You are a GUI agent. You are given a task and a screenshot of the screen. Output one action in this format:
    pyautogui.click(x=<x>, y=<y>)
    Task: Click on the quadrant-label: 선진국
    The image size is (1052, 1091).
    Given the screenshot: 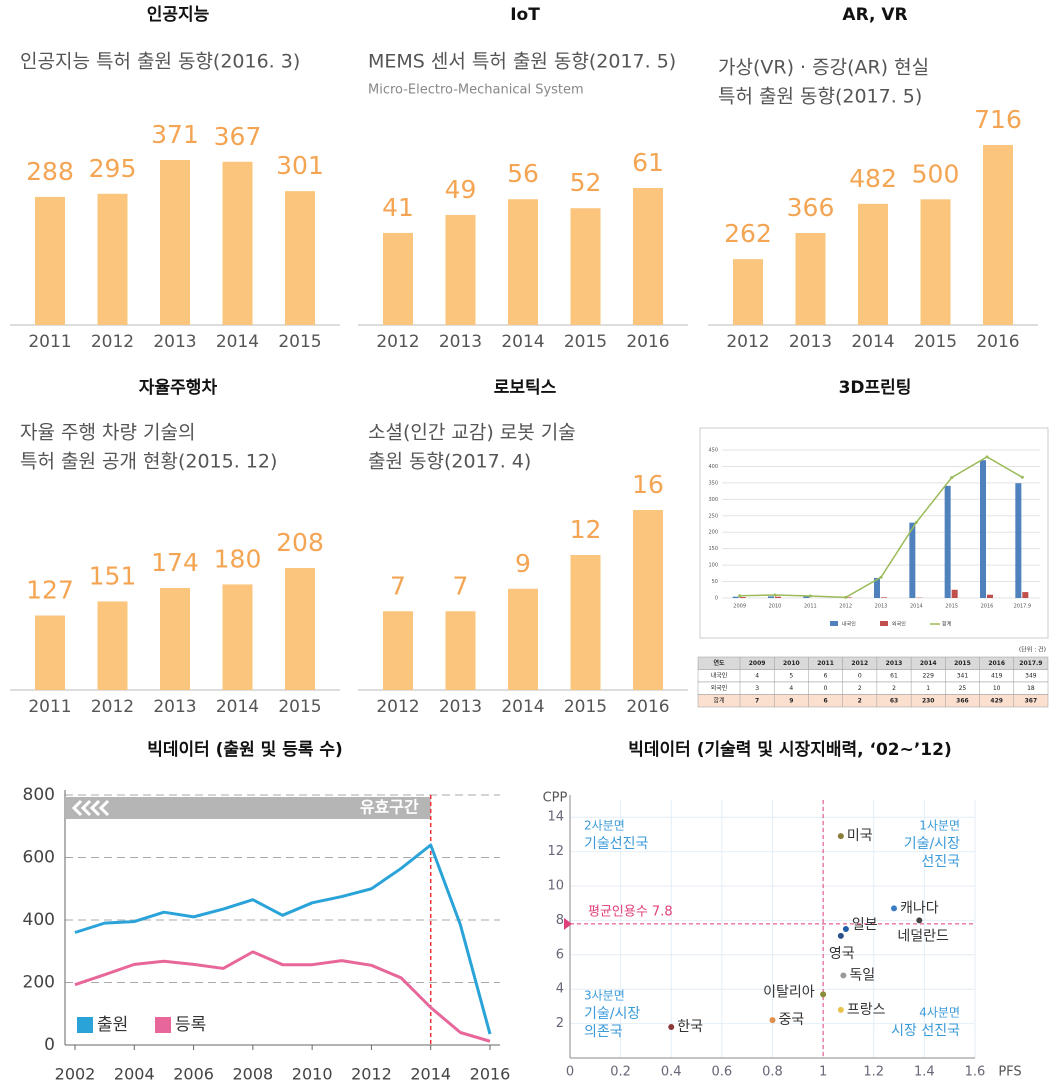 What is the action you would take?
    pyautogui.click(x=940, y=862)
    